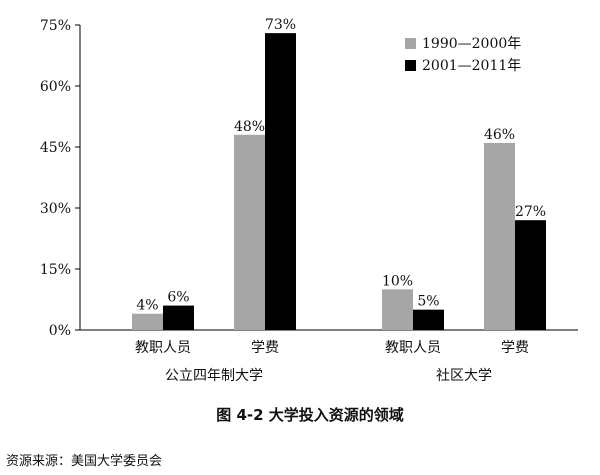 This screenshot has width=600, height=475. I want to click on group-label: 公立四年制大学, so click(214, 376).